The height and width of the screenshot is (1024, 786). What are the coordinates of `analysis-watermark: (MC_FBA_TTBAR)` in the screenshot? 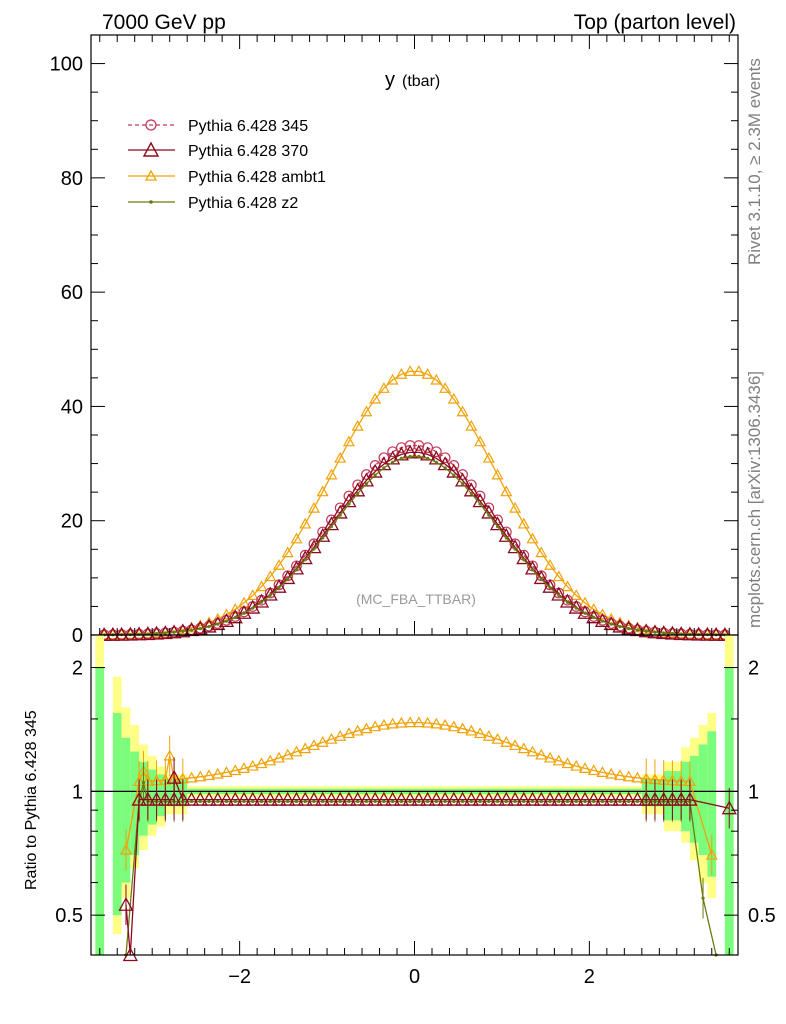 It's located at (416, 599).